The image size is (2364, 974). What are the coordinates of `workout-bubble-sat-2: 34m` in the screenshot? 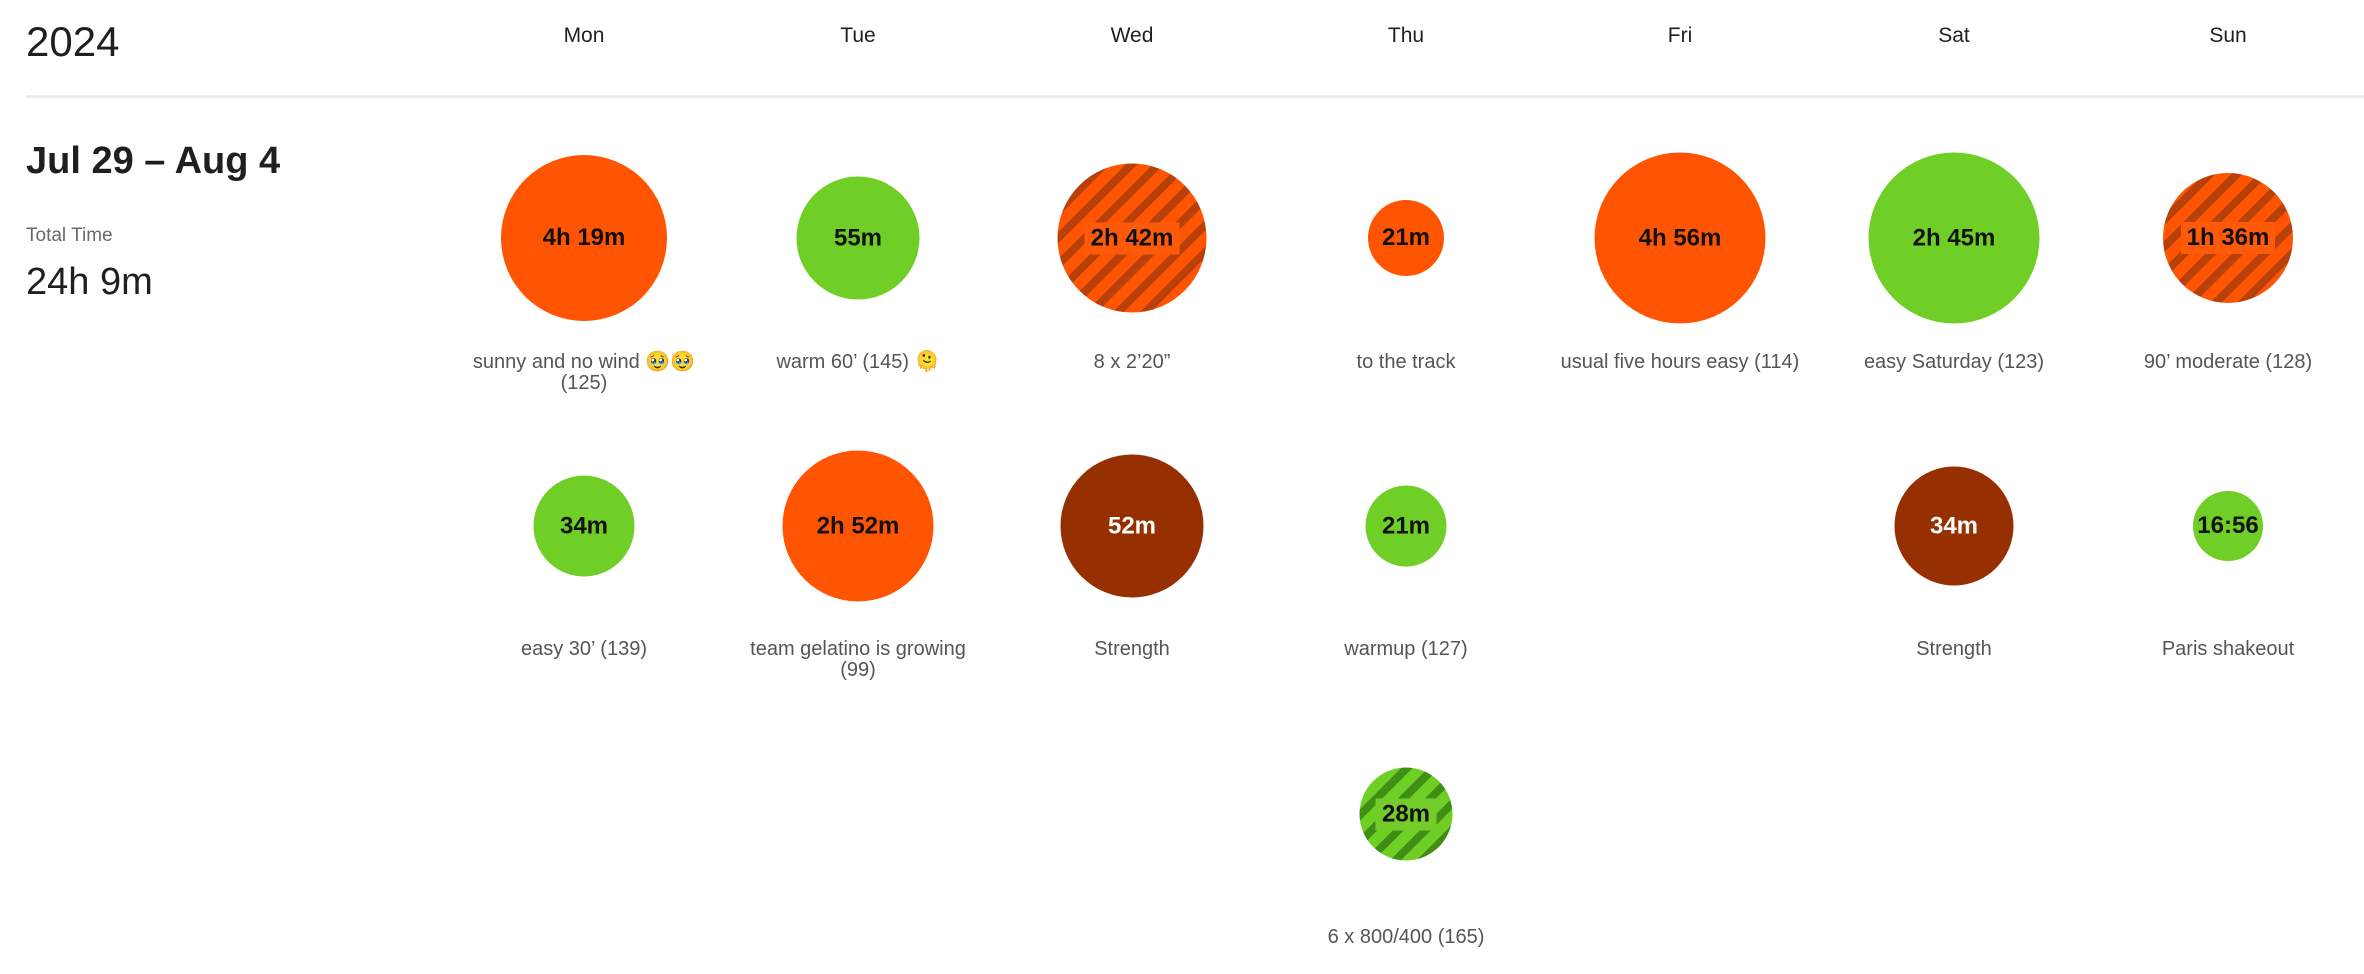 It's located at (1954, 526).